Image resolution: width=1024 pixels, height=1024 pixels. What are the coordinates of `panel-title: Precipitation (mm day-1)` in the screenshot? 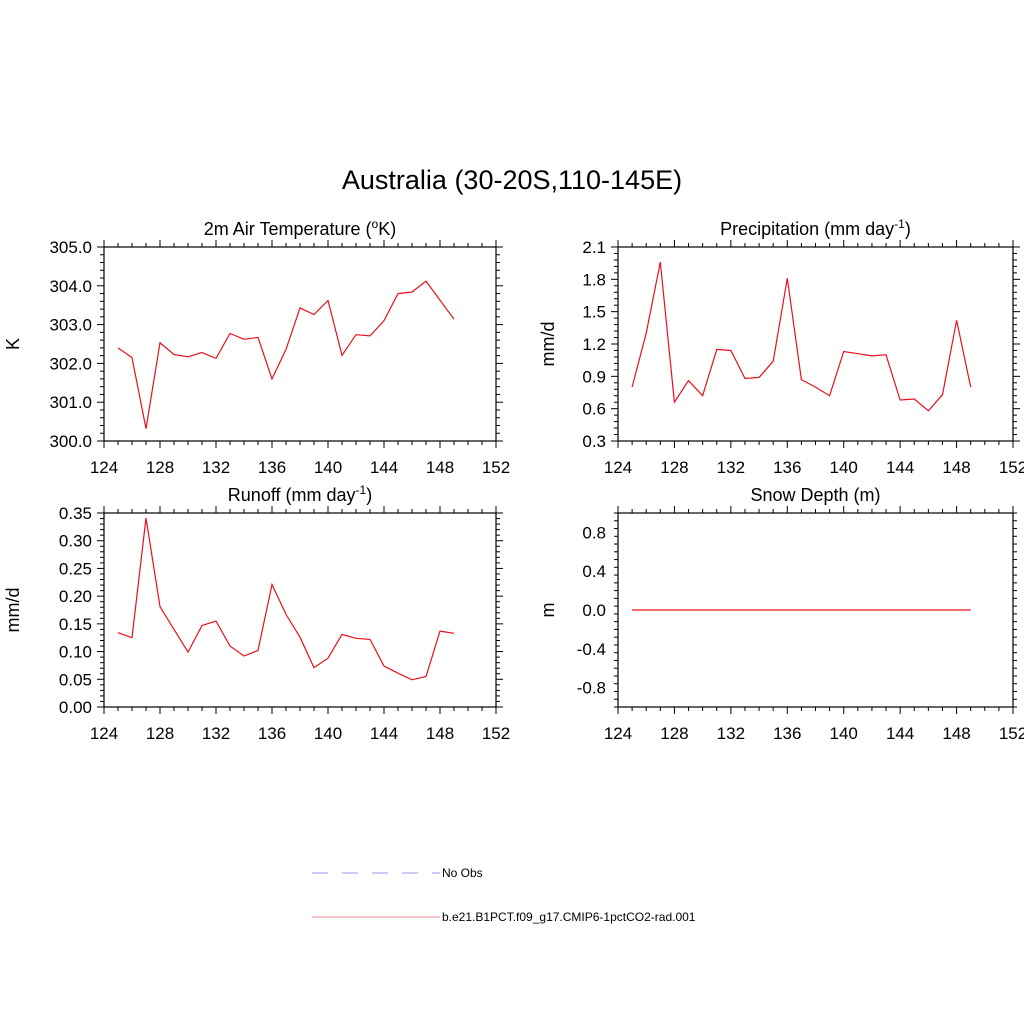 It's located at (815, 228).